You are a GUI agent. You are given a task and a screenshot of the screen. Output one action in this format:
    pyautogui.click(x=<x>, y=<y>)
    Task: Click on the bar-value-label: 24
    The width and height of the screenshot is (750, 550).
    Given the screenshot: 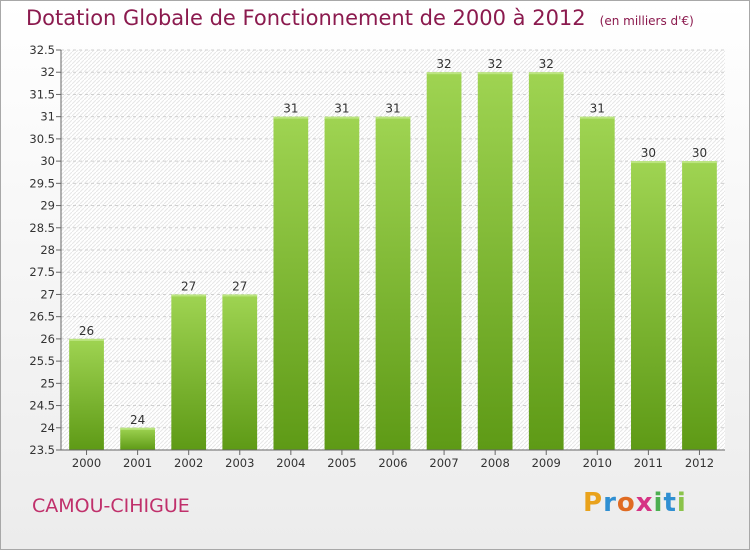 What is the action you would take?
    pyautogui.click(x=137, y=420)
    